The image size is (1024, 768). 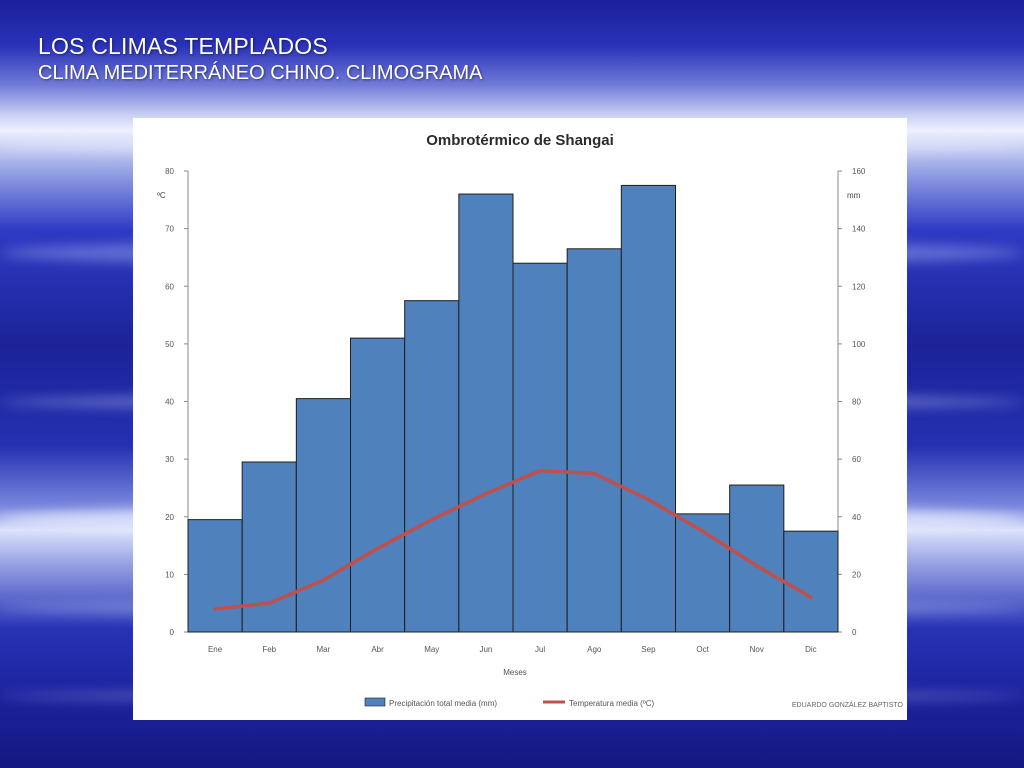 What do you see at coordinates (811, 649) in the screenshot?
I see `x-axis-tick-label: Dic` at bounding box center [811, 649].